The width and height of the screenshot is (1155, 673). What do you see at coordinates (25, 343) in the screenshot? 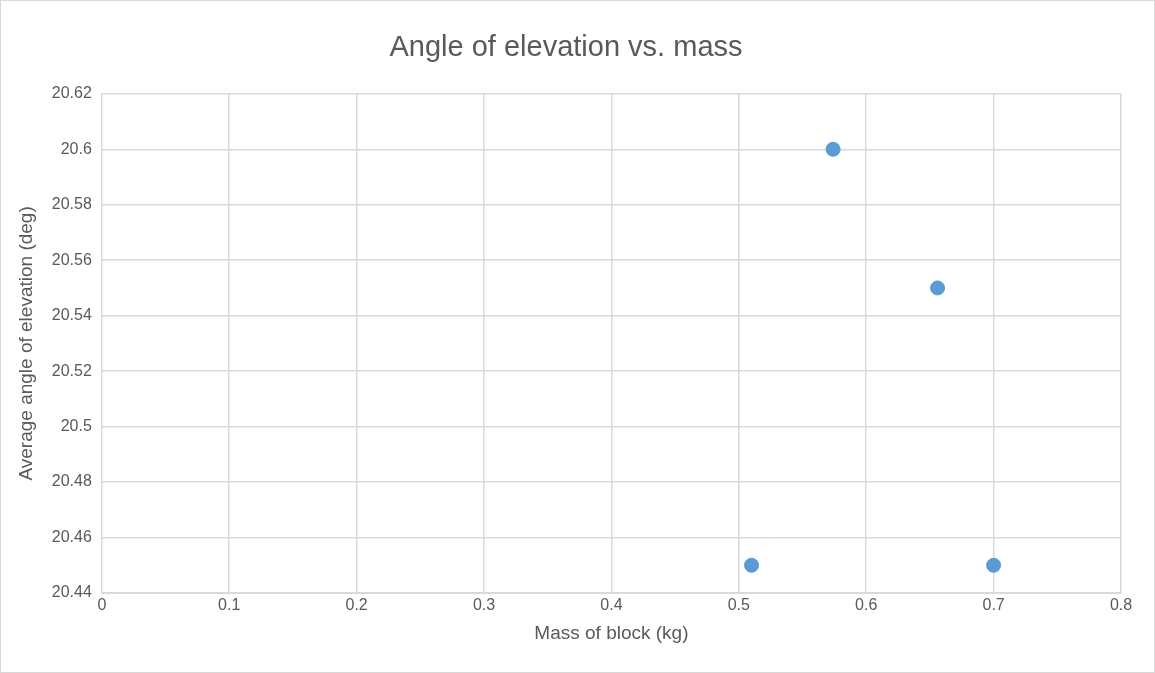
I see `y-axis-title: Average angle of elevation (deg)` at bounding box center [25, 343].